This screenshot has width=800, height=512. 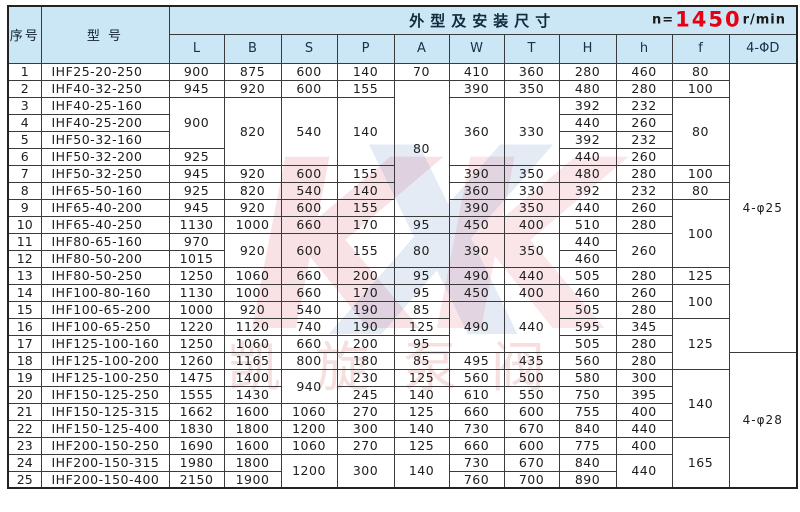 What do you see at coordinates (587, 428) in the screenshot?
I see `cell-H: 840` at bounding box center [587, 428].